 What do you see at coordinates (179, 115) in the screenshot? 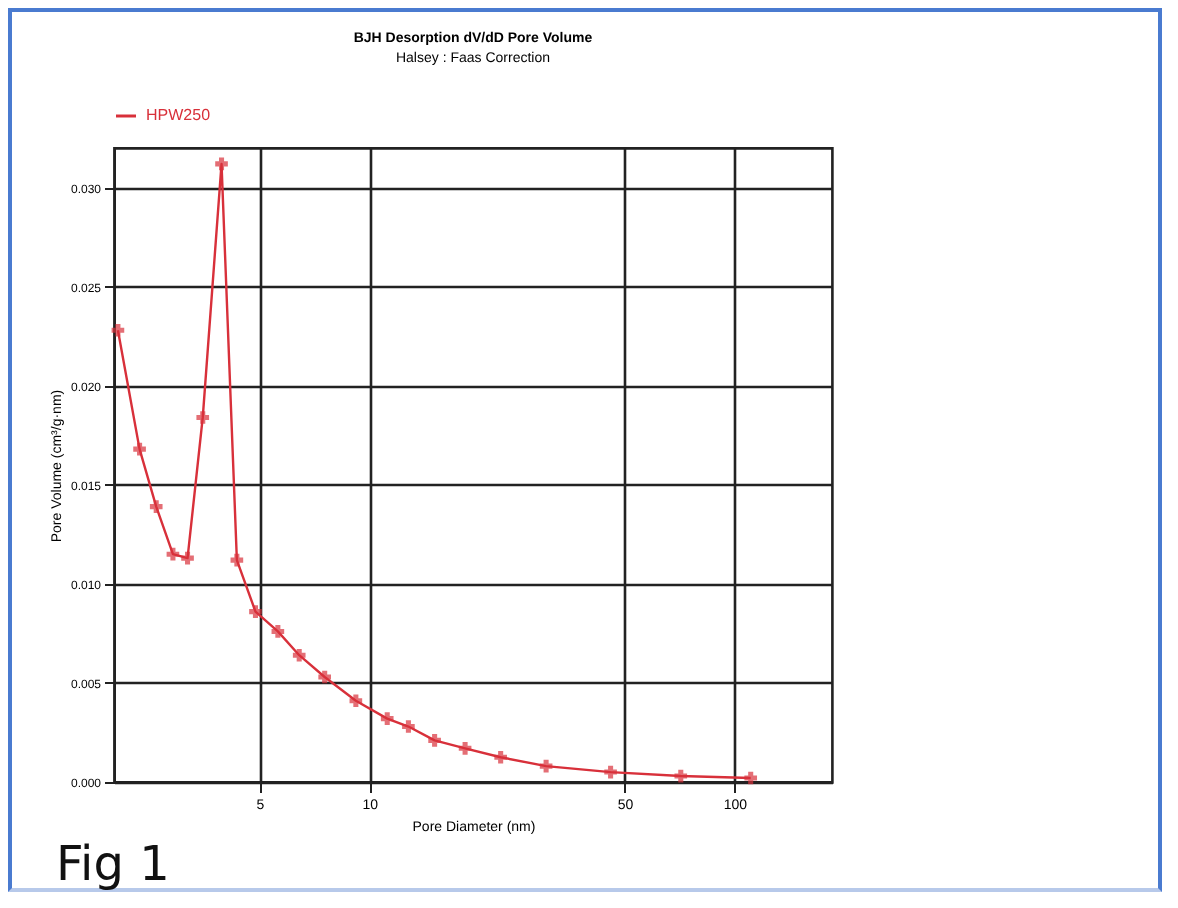
I see `legend-label: HPW250` at bounding box center [179, 115].